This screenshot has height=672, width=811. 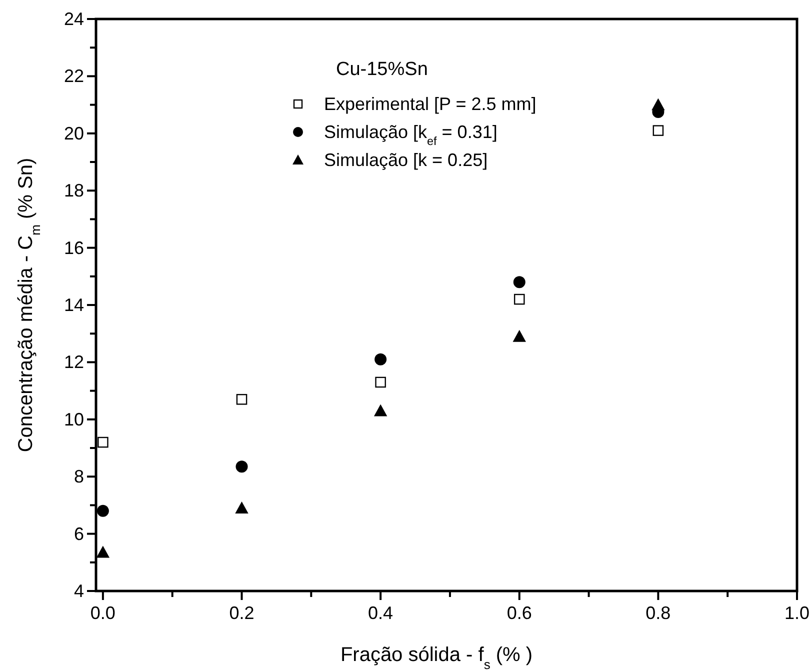 I want to click on y-tick-label: 12, so click(x=74, y=362).